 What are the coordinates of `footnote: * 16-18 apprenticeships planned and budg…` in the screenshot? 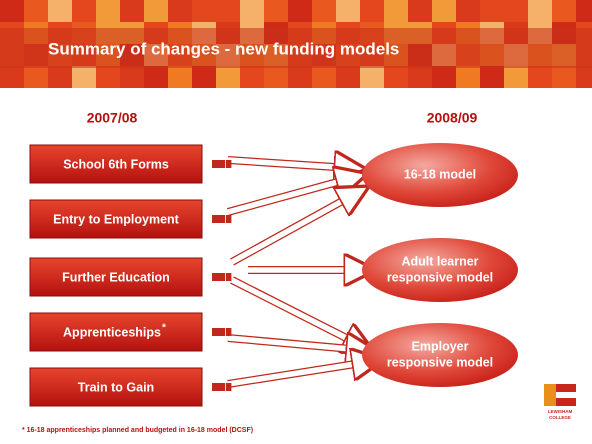 It's located at (137, 430).